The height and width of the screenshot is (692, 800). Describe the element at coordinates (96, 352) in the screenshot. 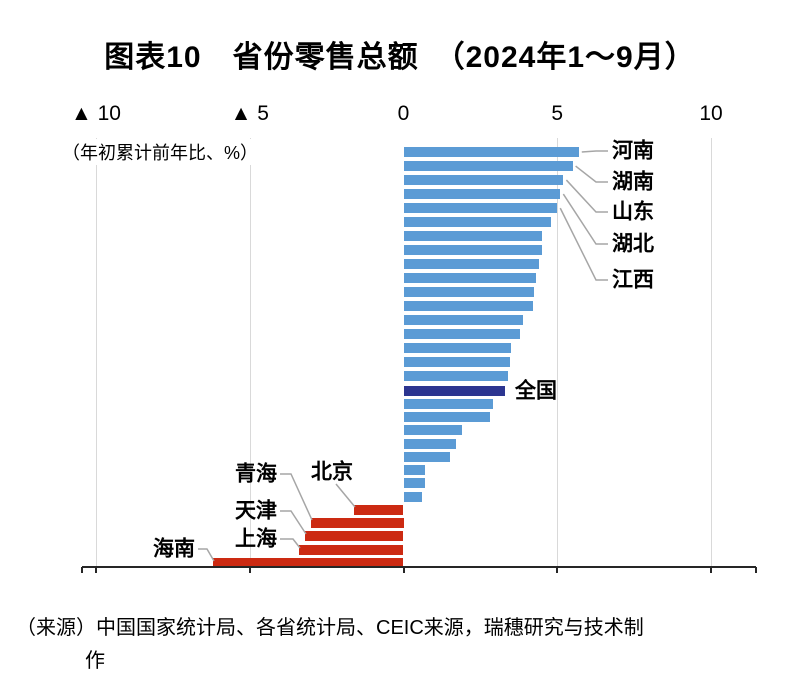

I see `gridline--10` at that location.